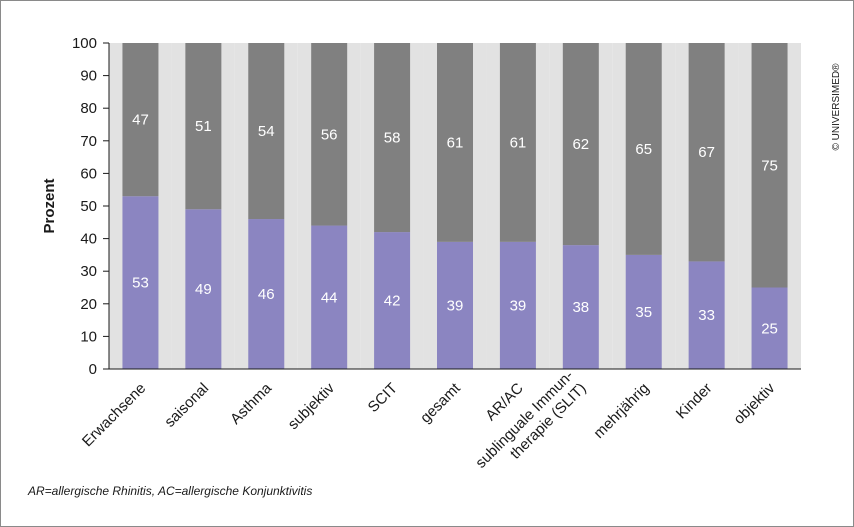  What do you see at coordinates (88, 108) in the screenshot?
I see `y-tick-label: 80` at bounding box center [88, 108].